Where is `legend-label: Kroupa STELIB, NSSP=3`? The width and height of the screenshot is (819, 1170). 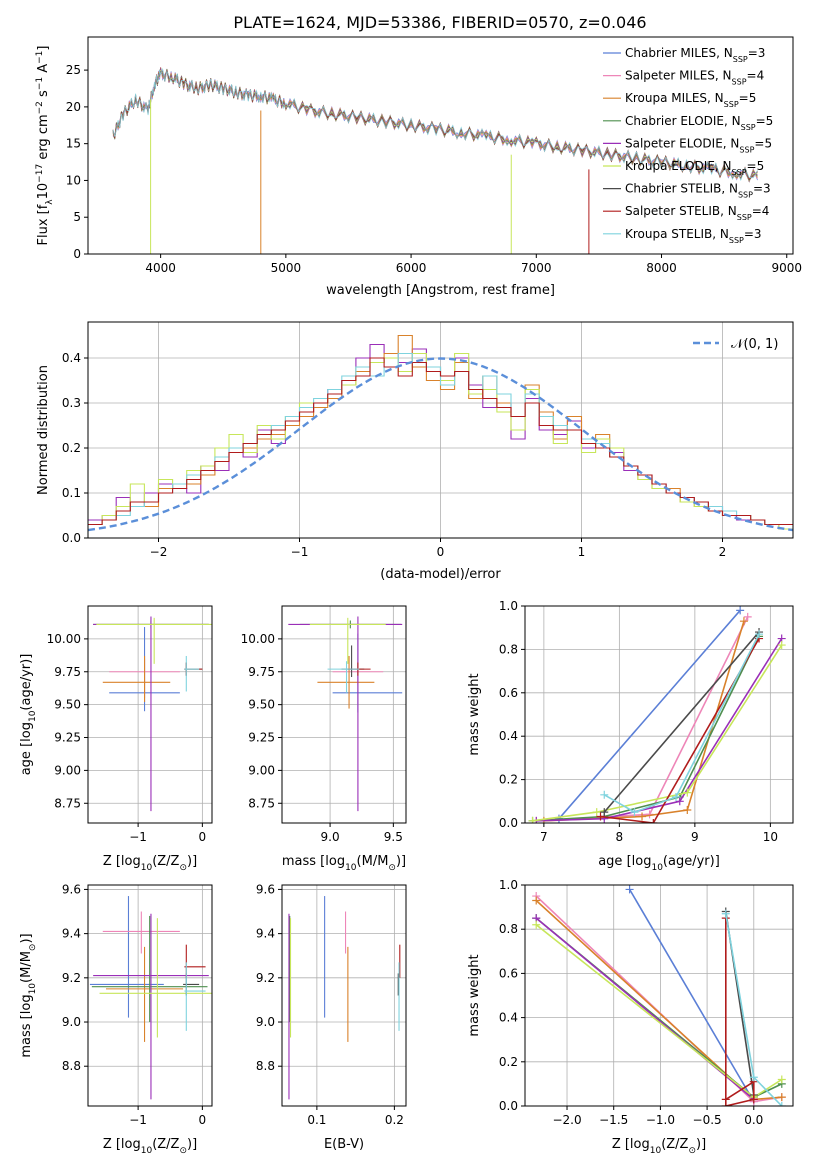
legend-label: Kroupa STELIB, NSSP=3 is located at coordinates (693, 236).